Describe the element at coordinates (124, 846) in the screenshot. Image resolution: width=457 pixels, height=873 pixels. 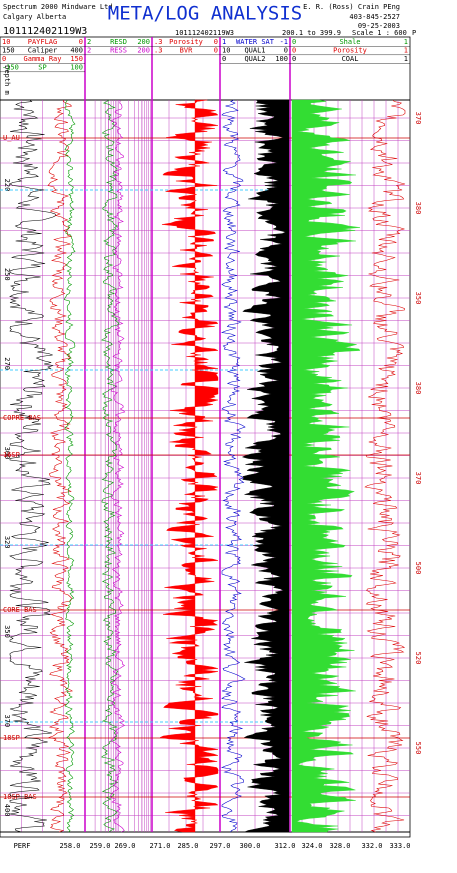
I see `footer-label: 269.0` at that location.